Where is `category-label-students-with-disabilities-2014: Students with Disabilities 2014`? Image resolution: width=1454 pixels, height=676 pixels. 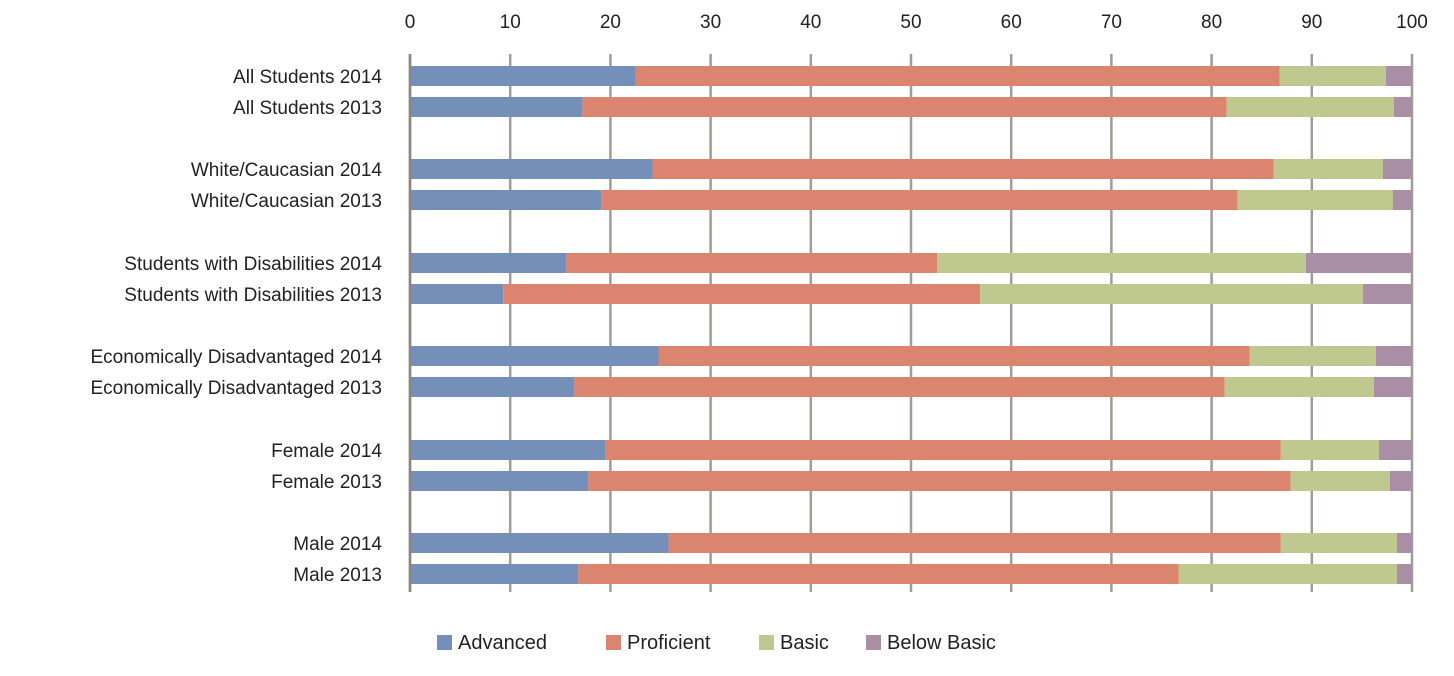
category-label-students-with-disabilities-2014: Students with Disabilities 2014 is located at coordinates (253, 264).